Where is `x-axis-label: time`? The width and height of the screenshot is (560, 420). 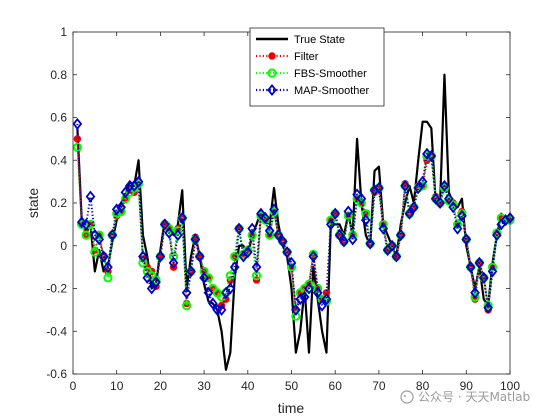 x-axis-label: time is located at coordinates (291, 408).